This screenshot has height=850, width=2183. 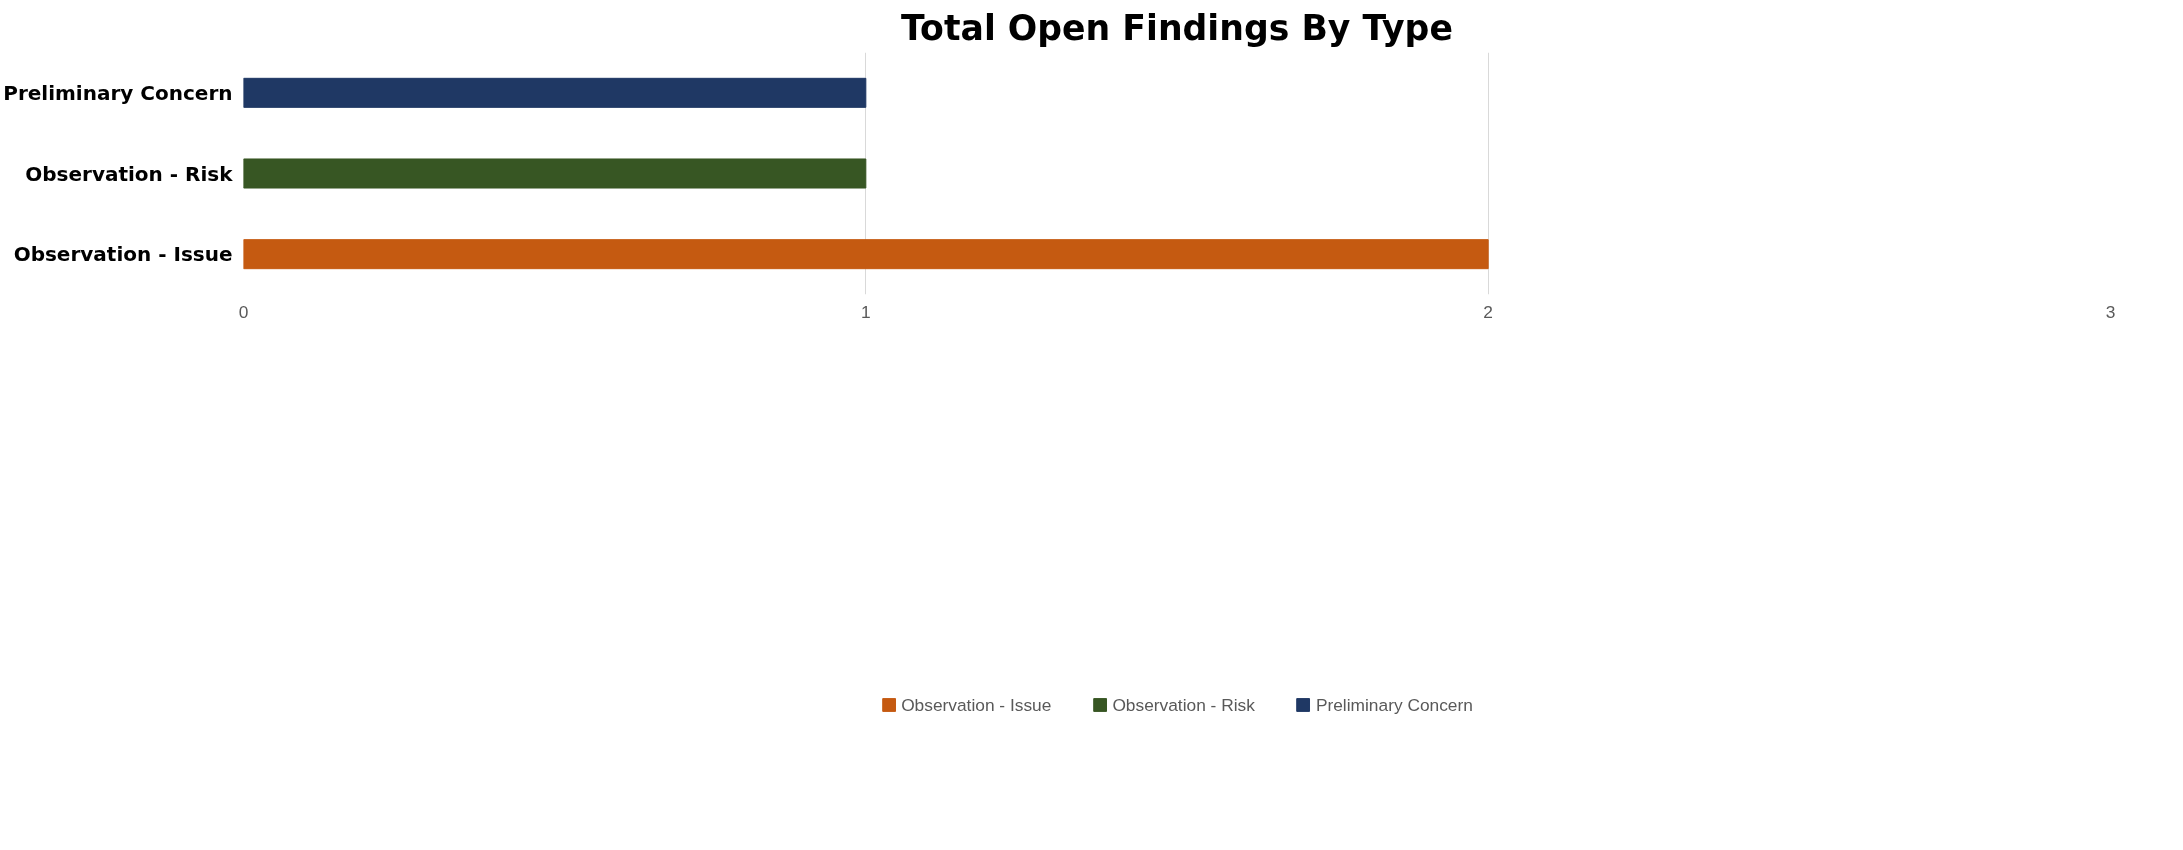 What do you see at coordinates (129, 173) in the screenshot?
I see `y-tick-label: Observation - Risk` at bounding box center [129, 173].